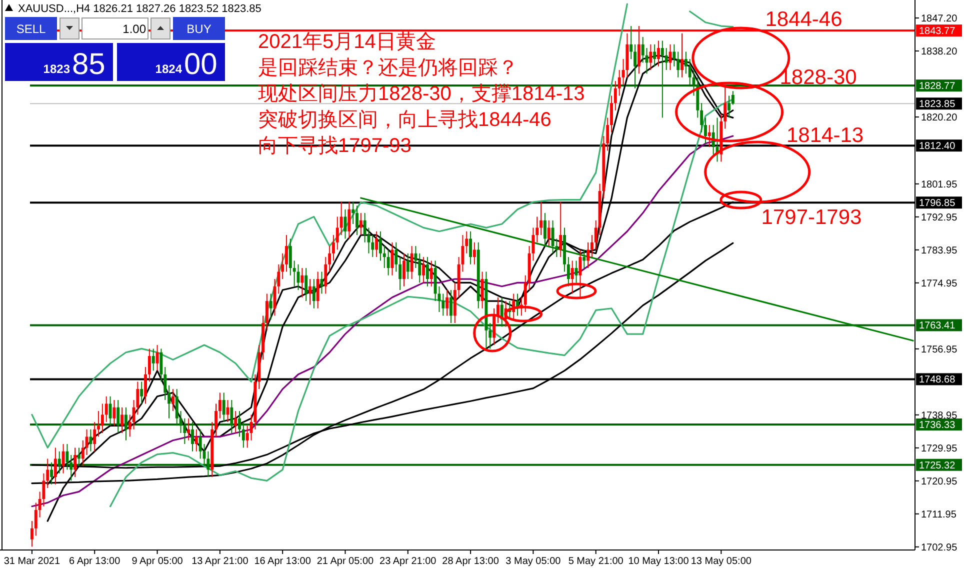  Describe the element at coordinates (283, 561) in the screenshot. I see `x-tick-label: 16 Apr 13:00` at that location.